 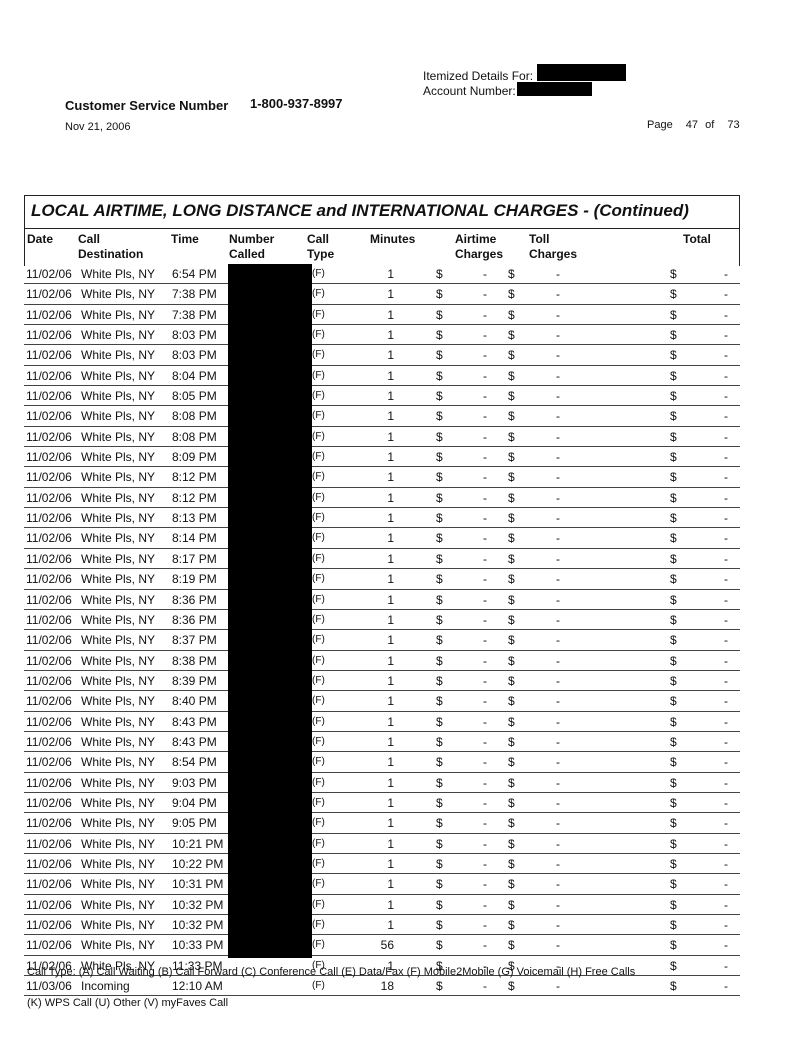 I want to click on page-current: 47, so click(x=692, y=125).